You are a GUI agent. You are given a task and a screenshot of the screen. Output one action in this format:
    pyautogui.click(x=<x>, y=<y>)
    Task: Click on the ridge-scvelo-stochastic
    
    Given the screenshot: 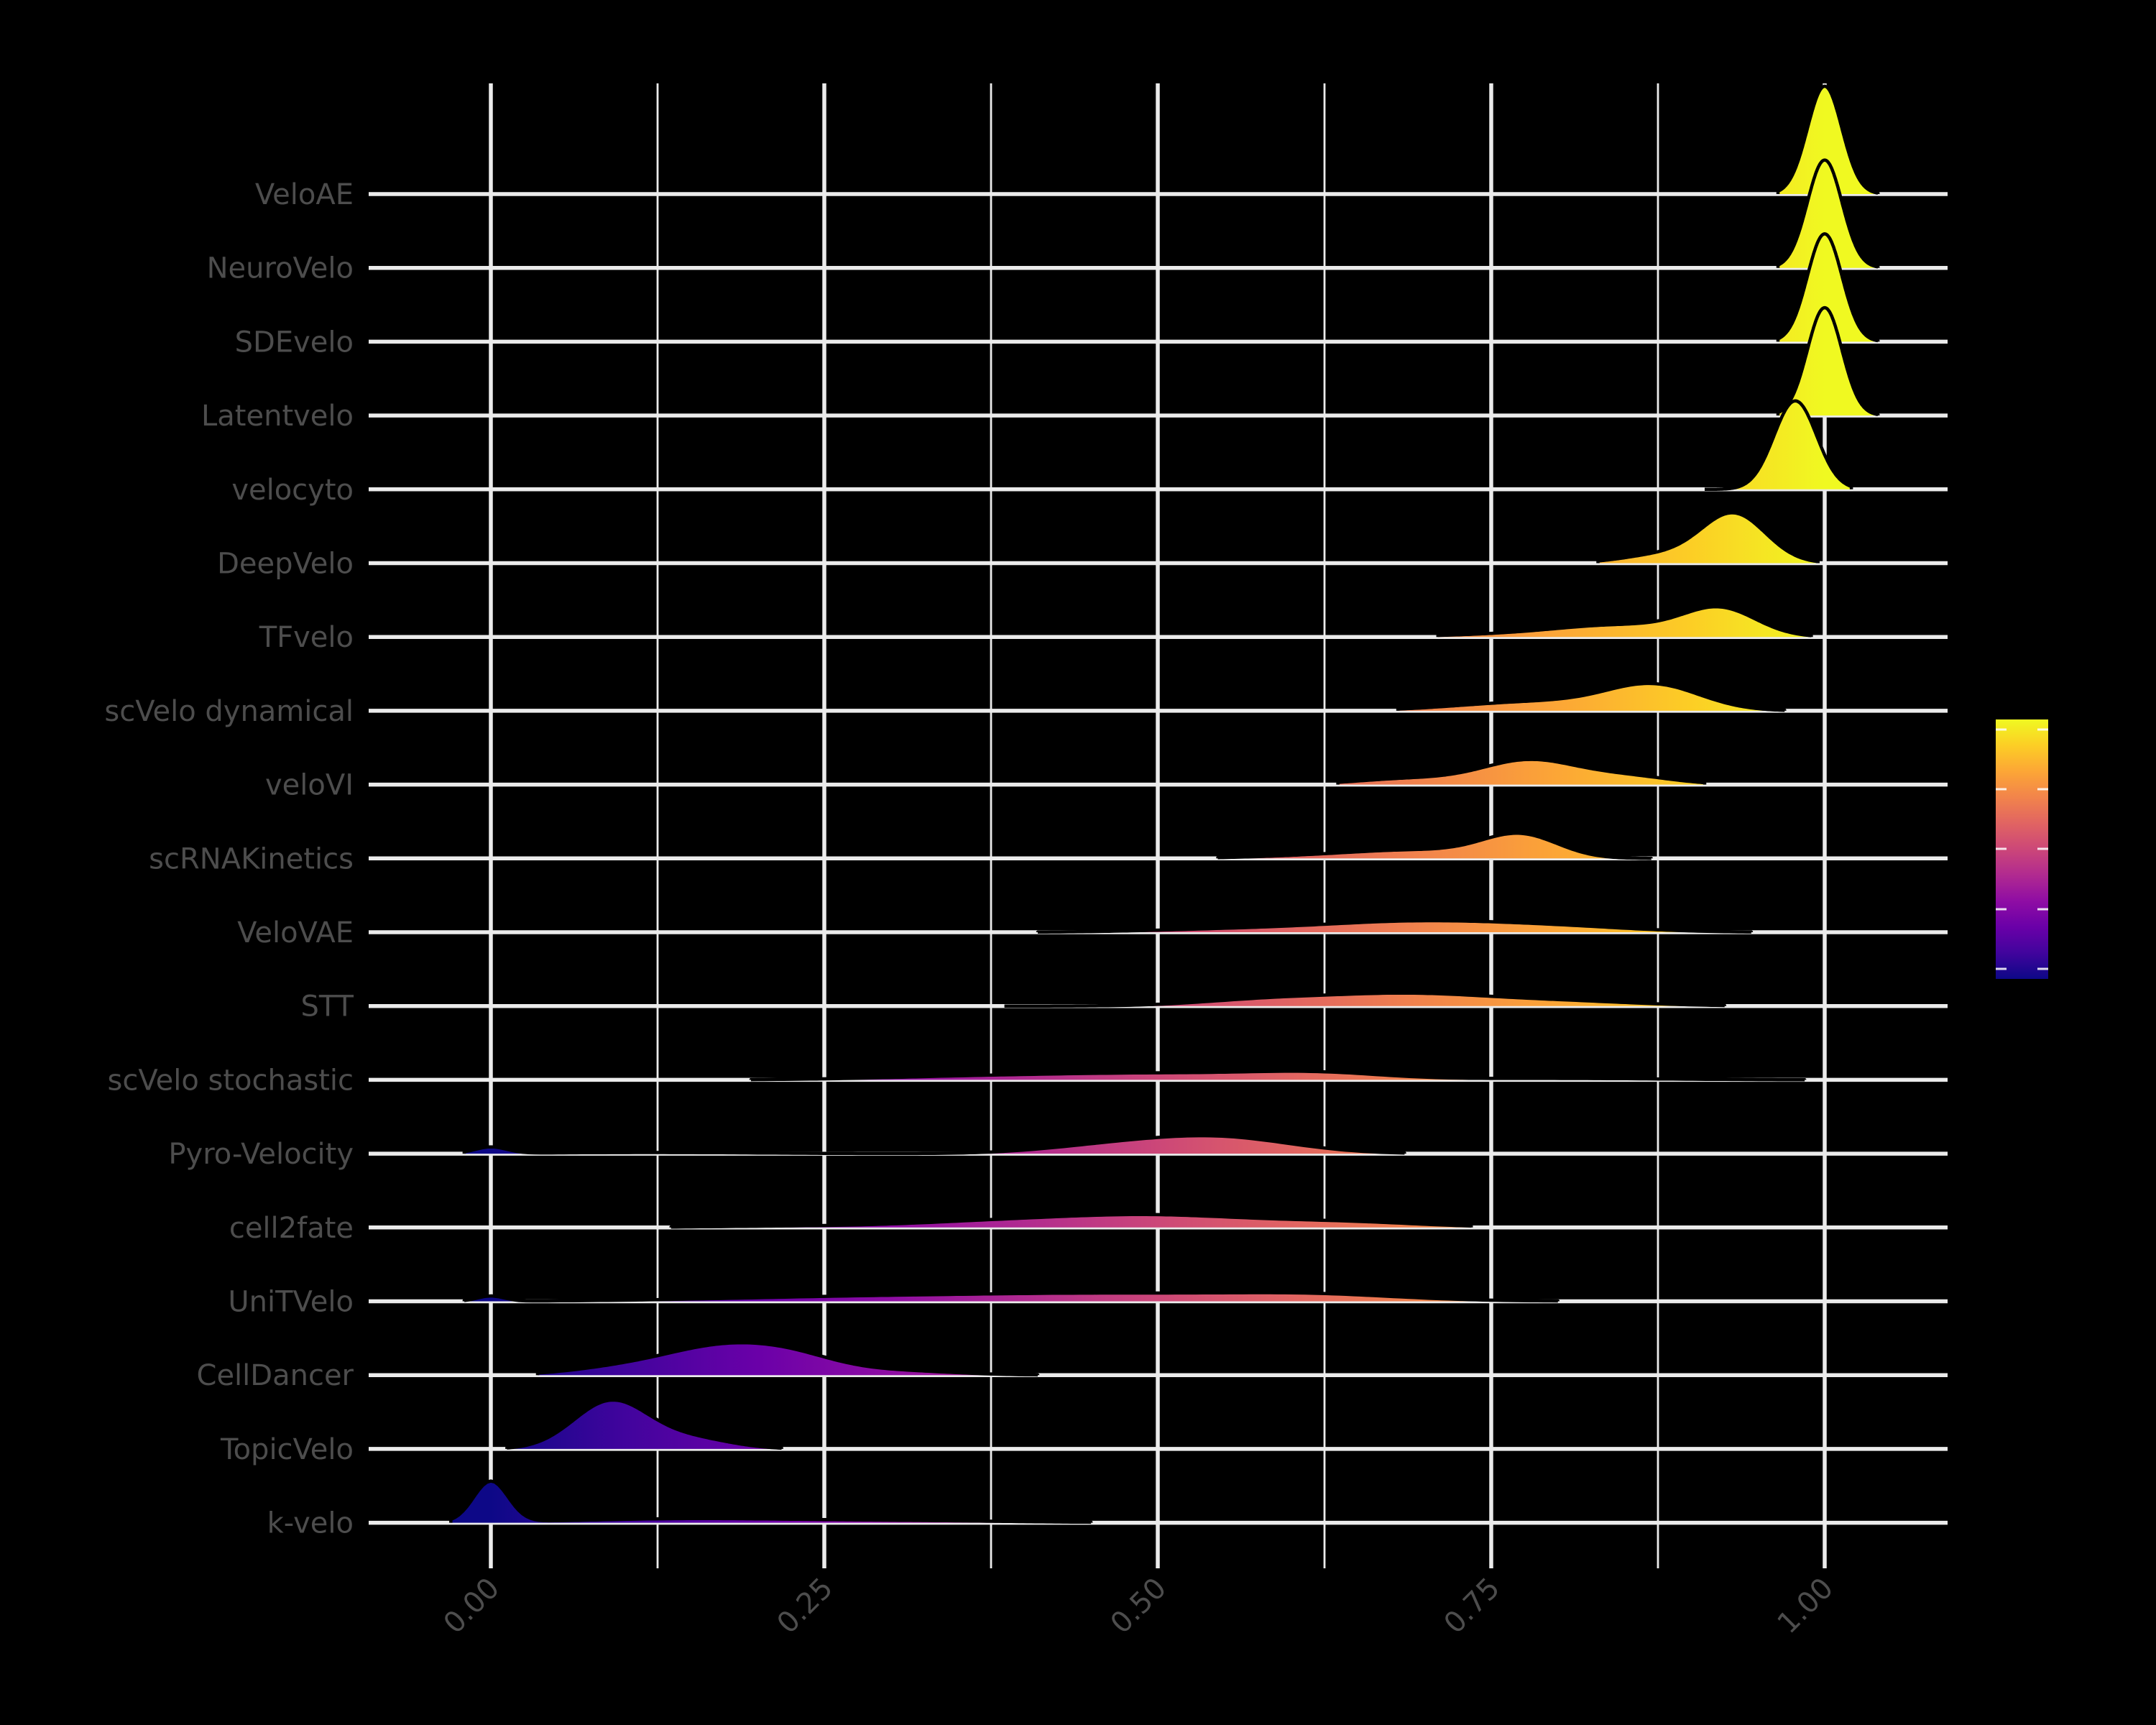 What is the action you would take?
    pyautogui.click(x=1278, y=1076)
    